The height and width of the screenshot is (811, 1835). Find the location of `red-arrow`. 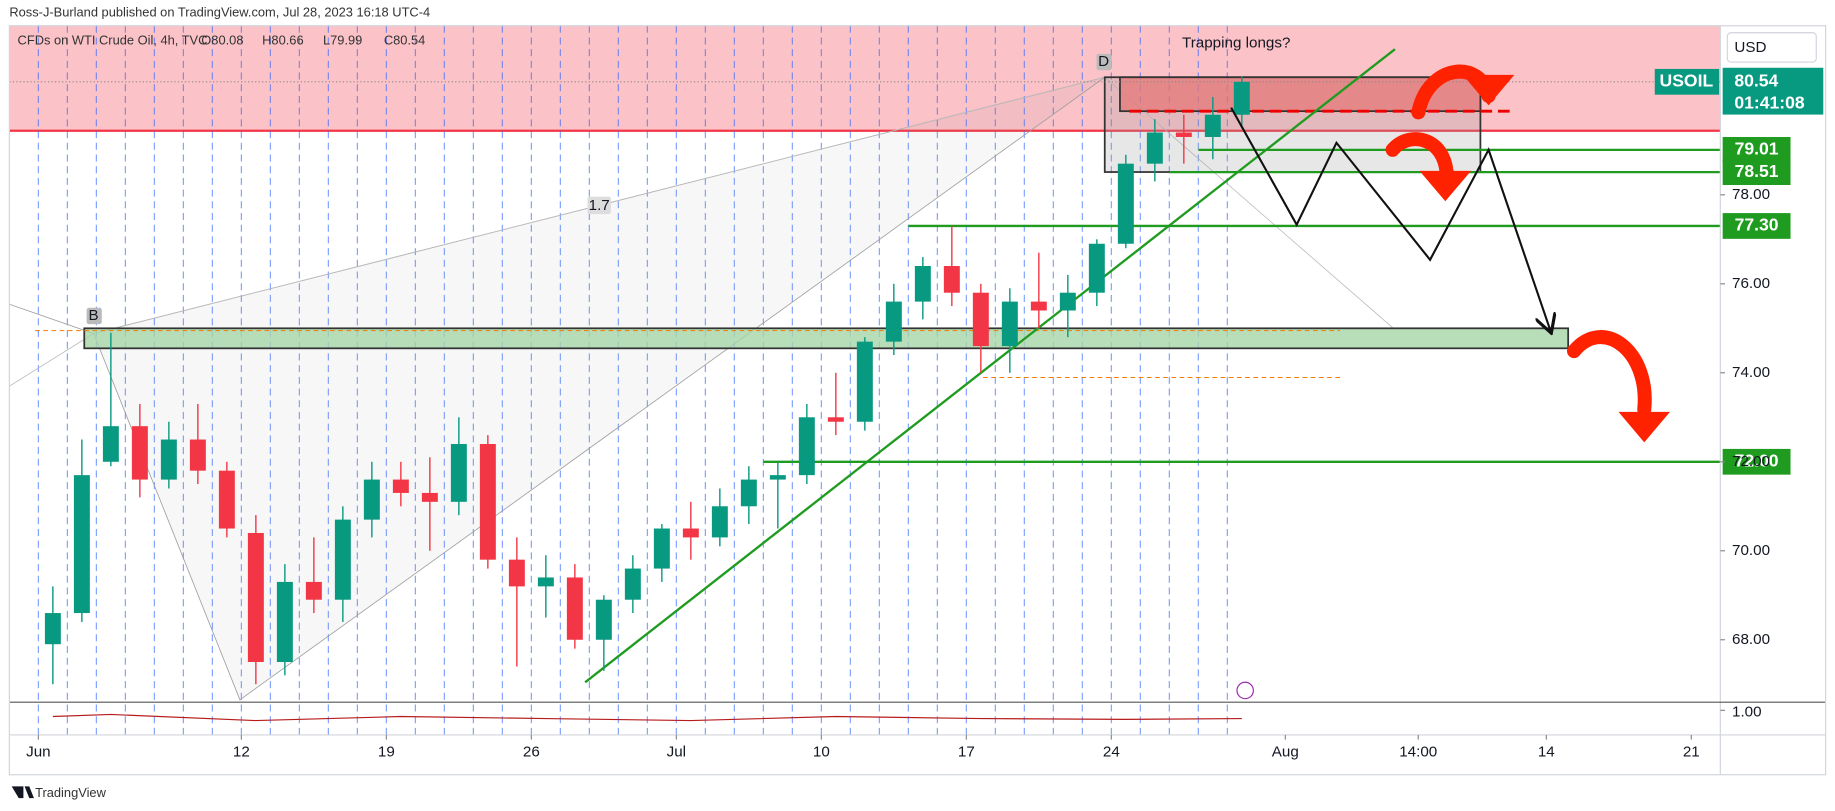

red-arrow is located at coordinates (1609, 373).